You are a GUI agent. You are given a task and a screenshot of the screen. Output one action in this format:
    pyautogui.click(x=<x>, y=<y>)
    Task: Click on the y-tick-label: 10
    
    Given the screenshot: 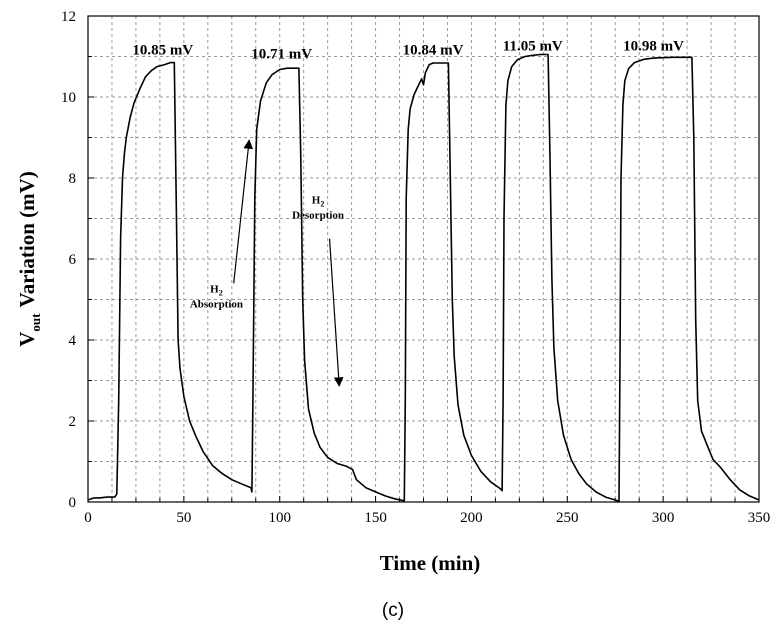 What is the action you would take?
    pyautogui.click(x=68, y=98)
    